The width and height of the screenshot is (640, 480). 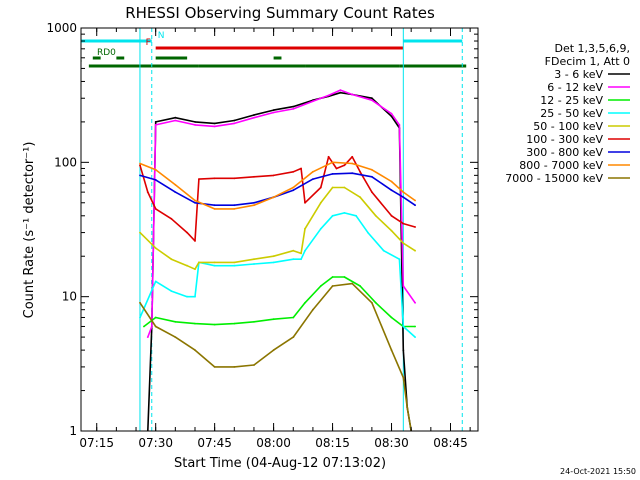 What do you see at coordinates (592, 48) in the screenshot?
I see `legend-header-line-1: Det 1,3,5,6,9,` at bounding box center [592, 48].